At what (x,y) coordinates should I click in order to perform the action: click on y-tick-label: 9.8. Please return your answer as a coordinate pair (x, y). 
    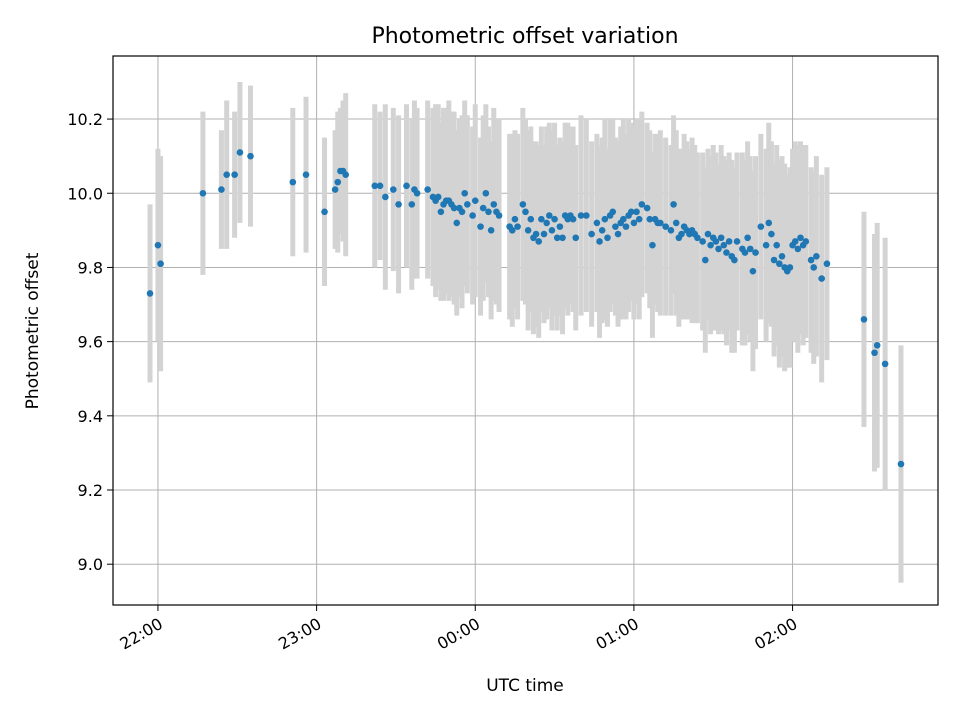
    Looking at the image, I should click on (90, 267).